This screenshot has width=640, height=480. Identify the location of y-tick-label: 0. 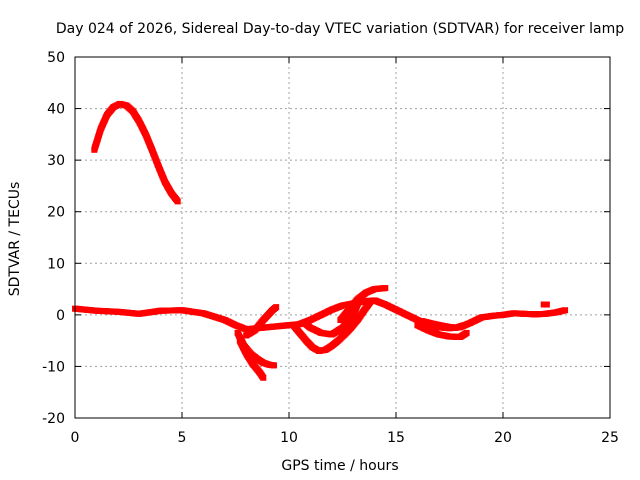
(60, 316).